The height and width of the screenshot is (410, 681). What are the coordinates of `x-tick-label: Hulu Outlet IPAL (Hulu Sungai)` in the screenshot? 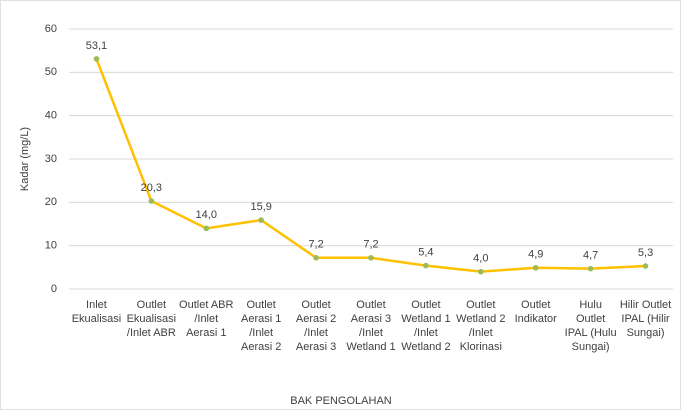 It's located at (590, 326).